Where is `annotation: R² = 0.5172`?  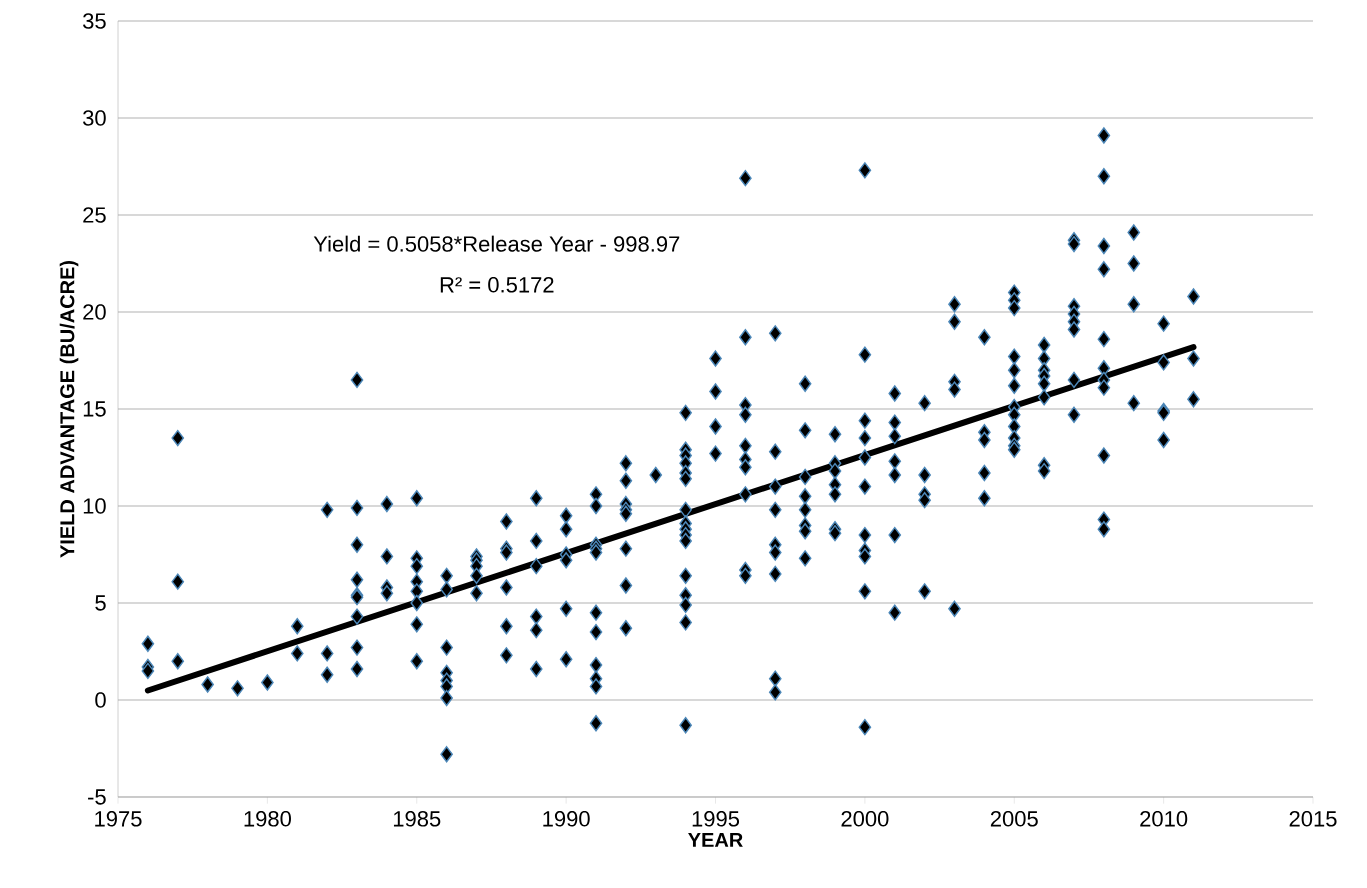
annotation: R² = 0.5172 is located at coordinates (497, 285).